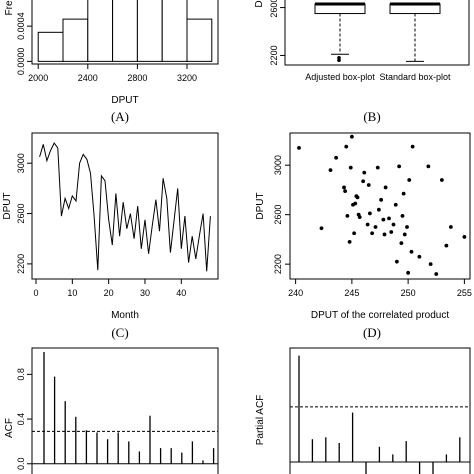 Image resolution: width=474 pixels, height=474 pixels. What do you see at coordinates (278, 215) in the screenshot?
I see `scatter-y-tick-label: 2600` at bounding box center [278, 215].